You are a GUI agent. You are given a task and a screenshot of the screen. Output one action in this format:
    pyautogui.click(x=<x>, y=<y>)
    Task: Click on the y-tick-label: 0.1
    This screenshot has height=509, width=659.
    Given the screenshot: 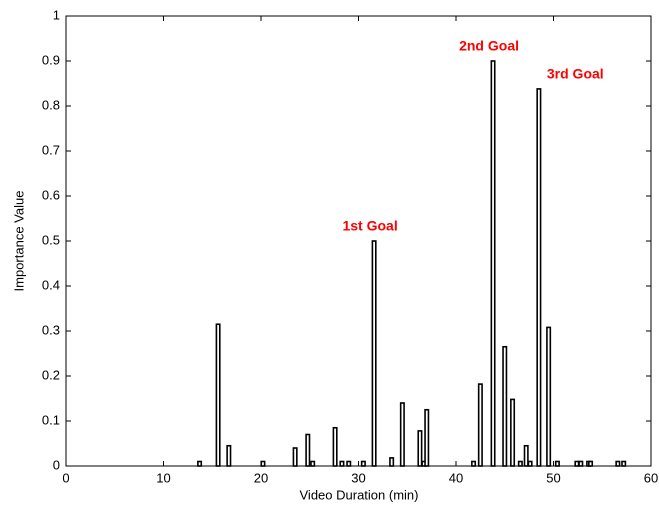 What is the action you would take?
    pyautogui.click(x=51, y=419)
    